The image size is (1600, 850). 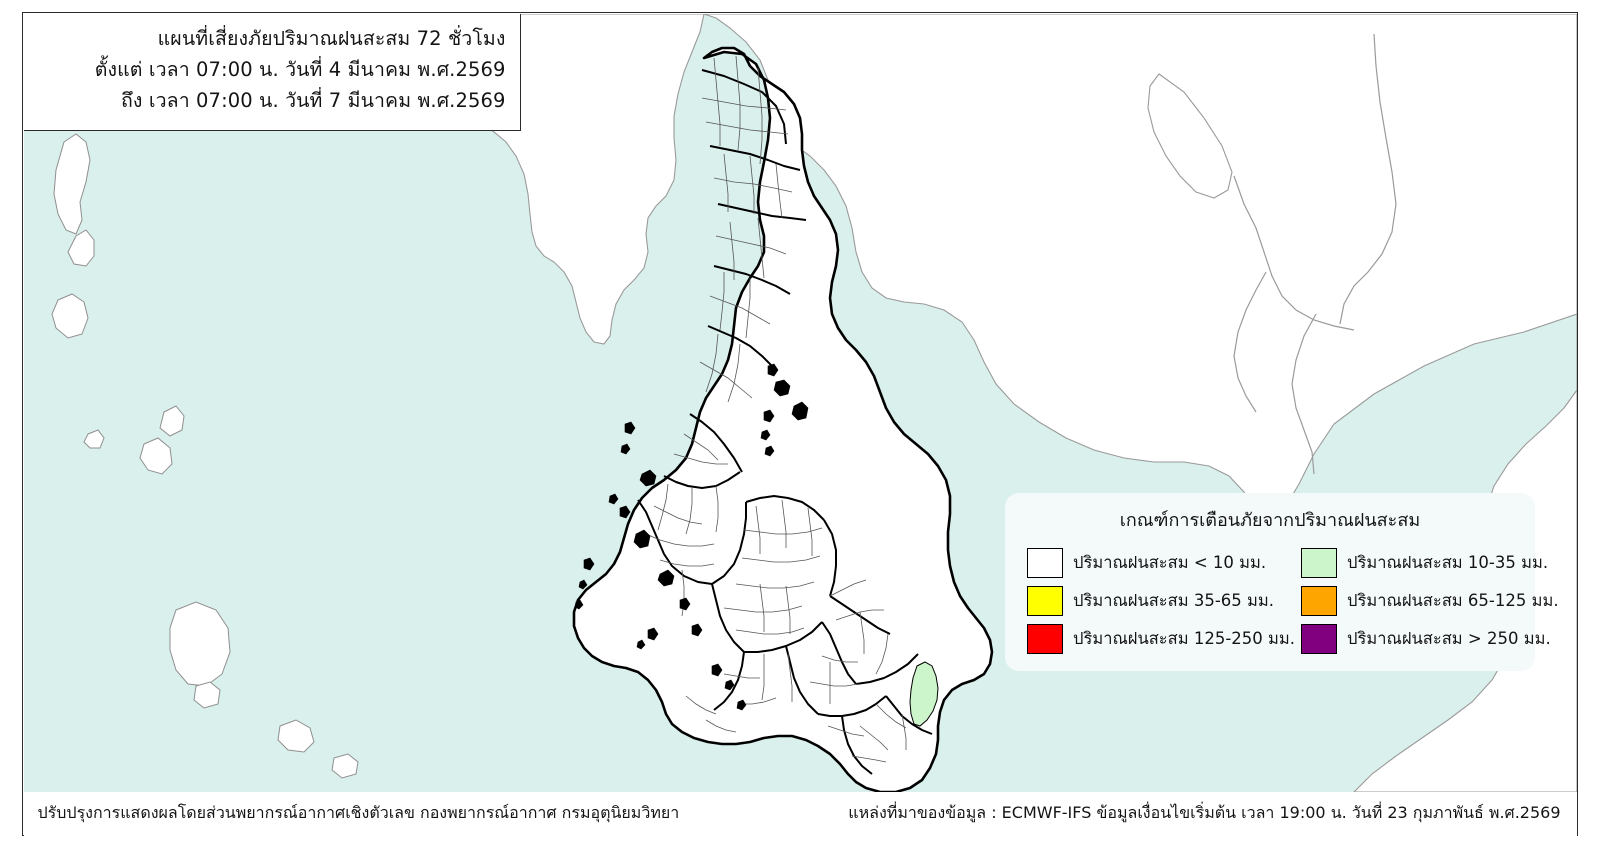 What do you see at coordinates (204, 455) in the screenshot?
I see `andaman-islands-group` at bounding box center [204, 455].